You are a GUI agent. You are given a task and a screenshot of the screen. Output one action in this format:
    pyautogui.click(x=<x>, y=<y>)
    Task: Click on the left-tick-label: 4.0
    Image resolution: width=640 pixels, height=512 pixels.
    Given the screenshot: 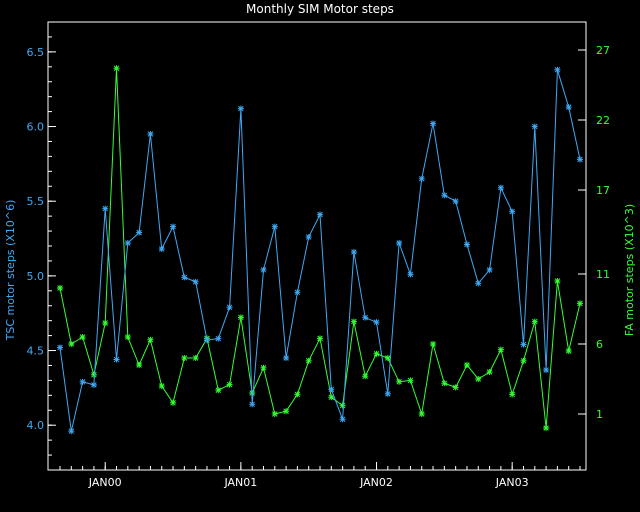 What is the action you would take?
    pyautogui.click(x=36, y=425)
    